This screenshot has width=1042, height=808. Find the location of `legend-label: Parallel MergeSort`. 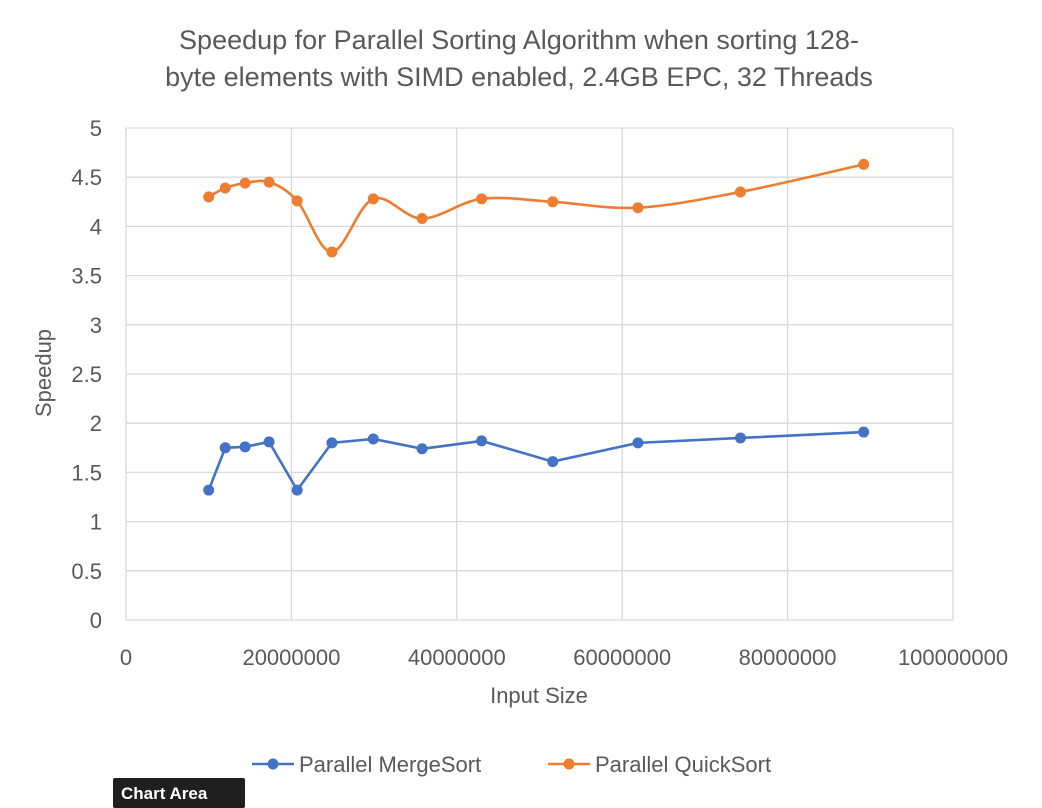

legend-label: Parallel MergeSort is located at coordinates (390, 764).